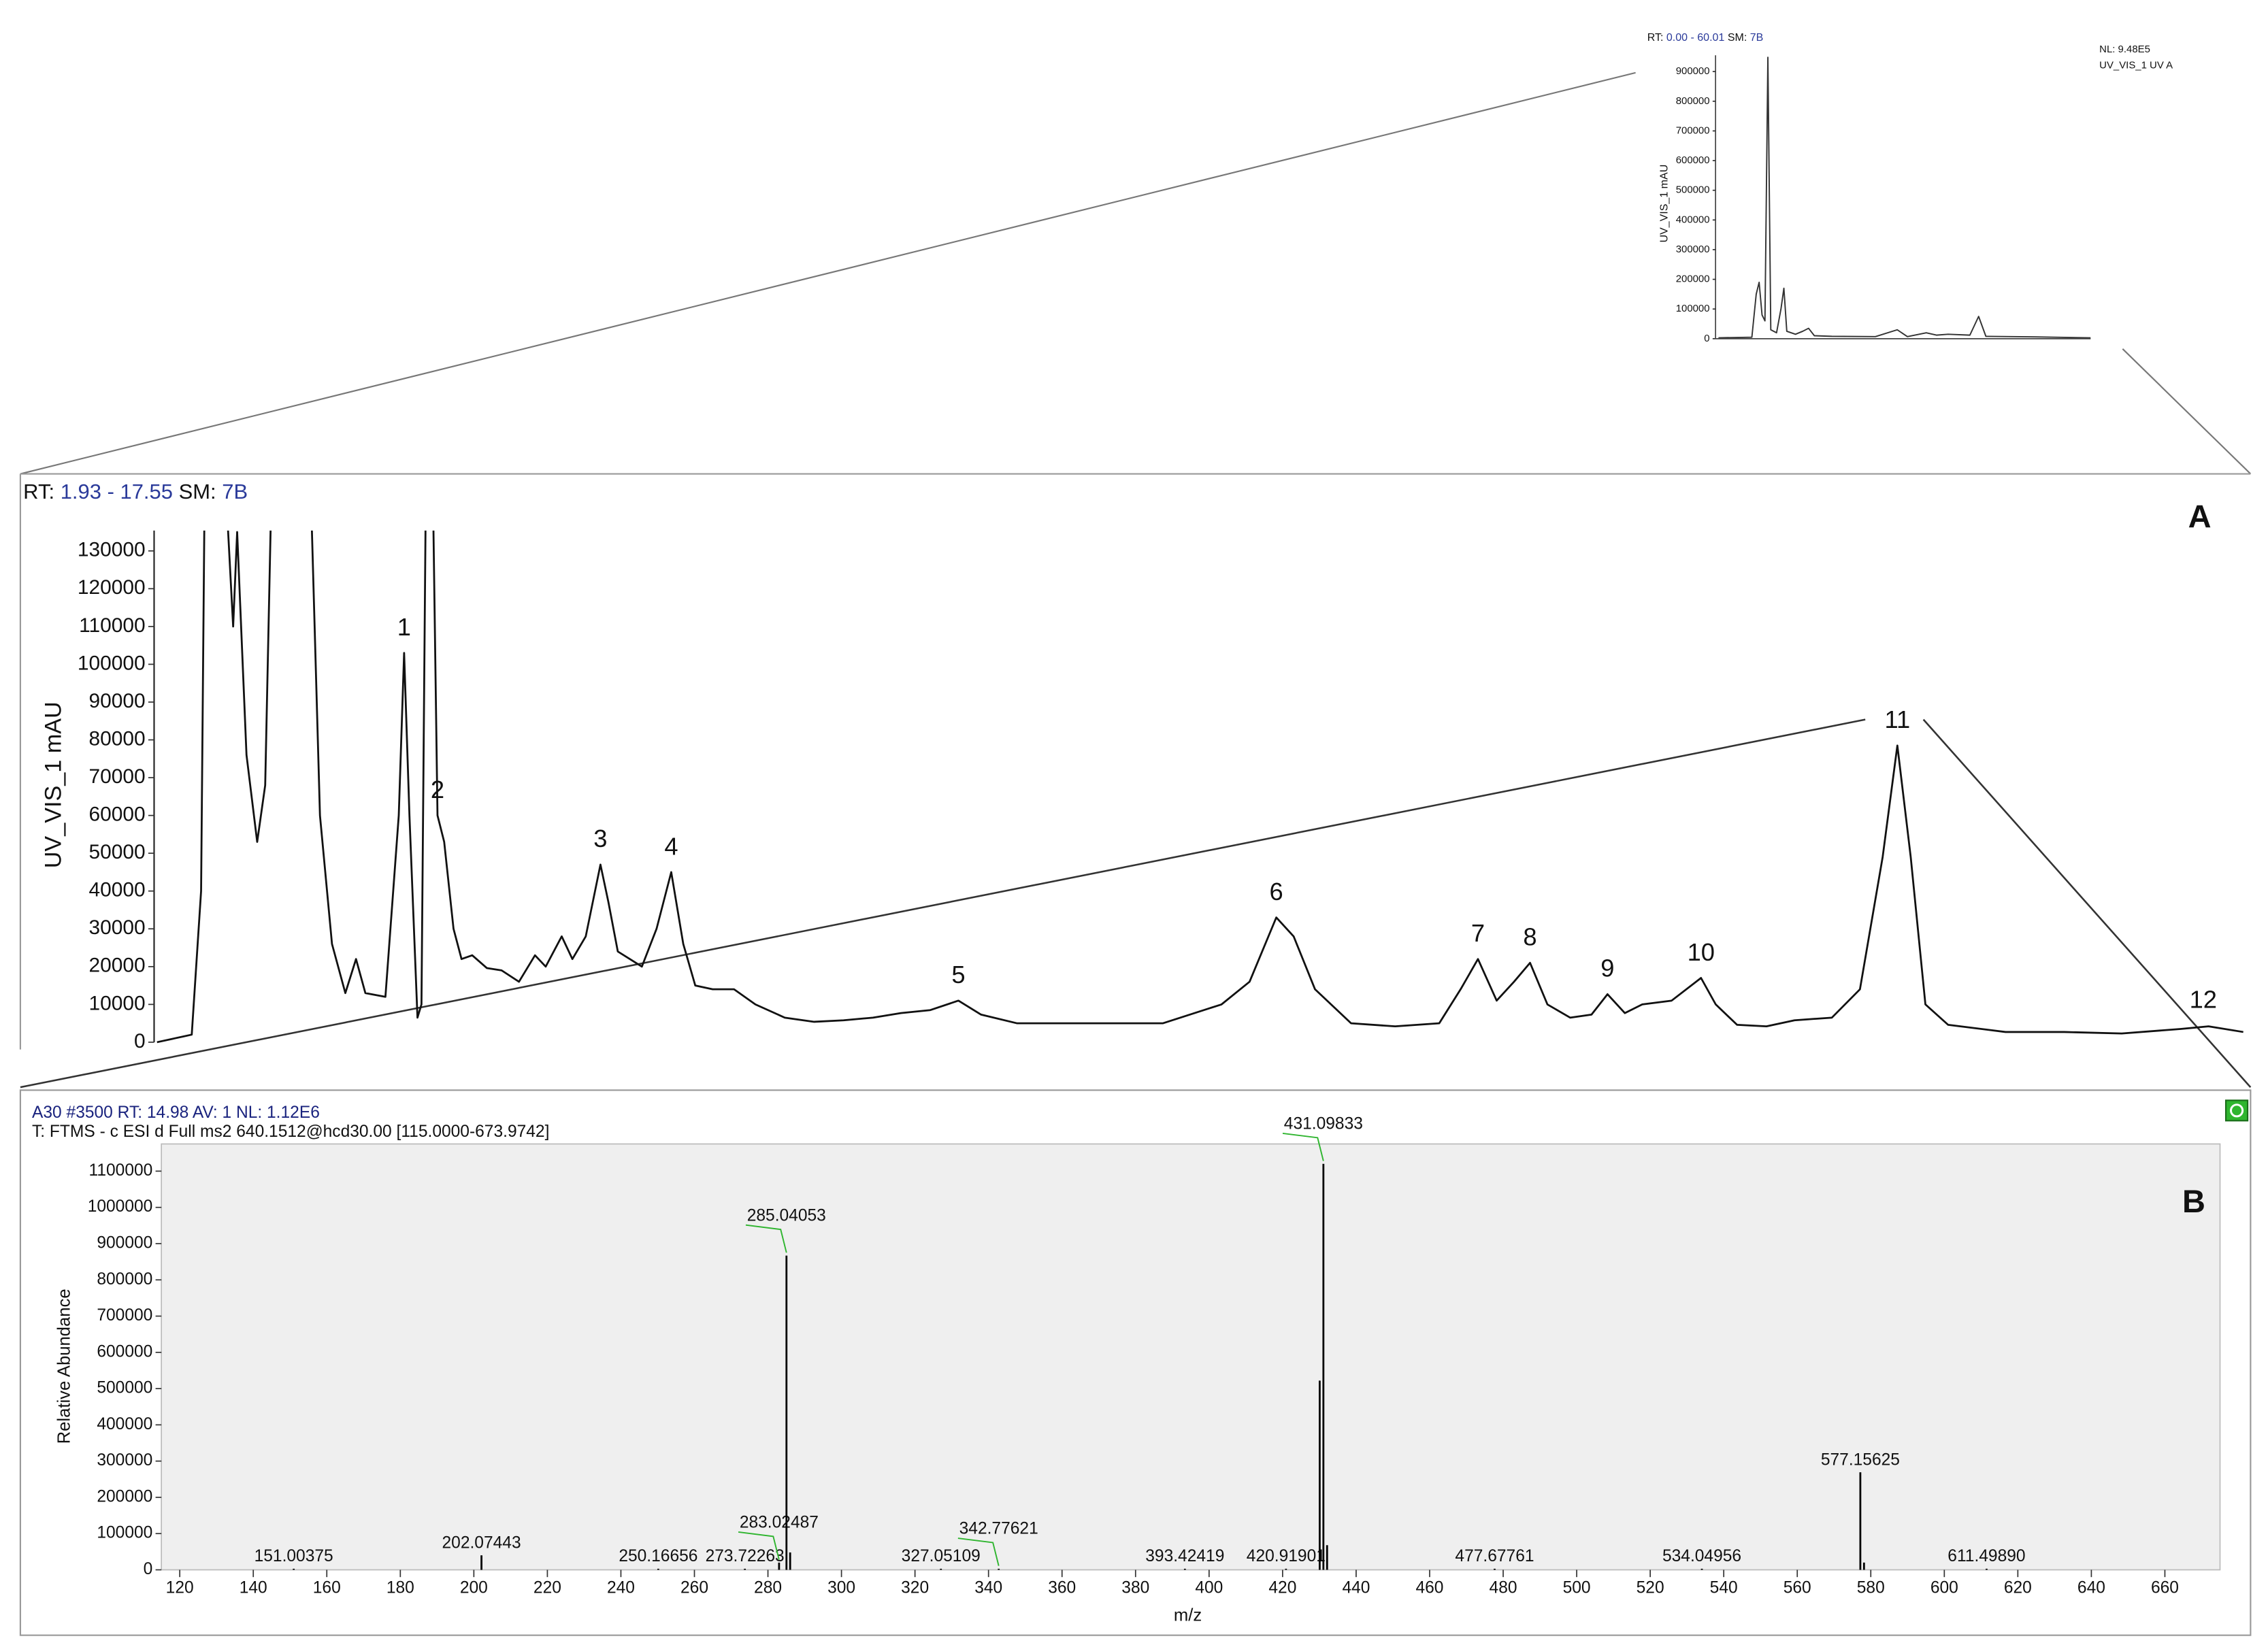  Describe the element at coordinates (600, 839) in the screenshot. I see `peak-label: 3` at that location.